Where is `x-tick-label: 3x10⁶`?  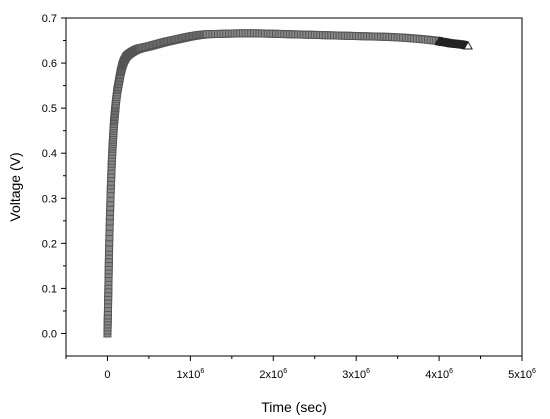 x-tick-label: 3x10⁶ is located at coordinates (356, 374).